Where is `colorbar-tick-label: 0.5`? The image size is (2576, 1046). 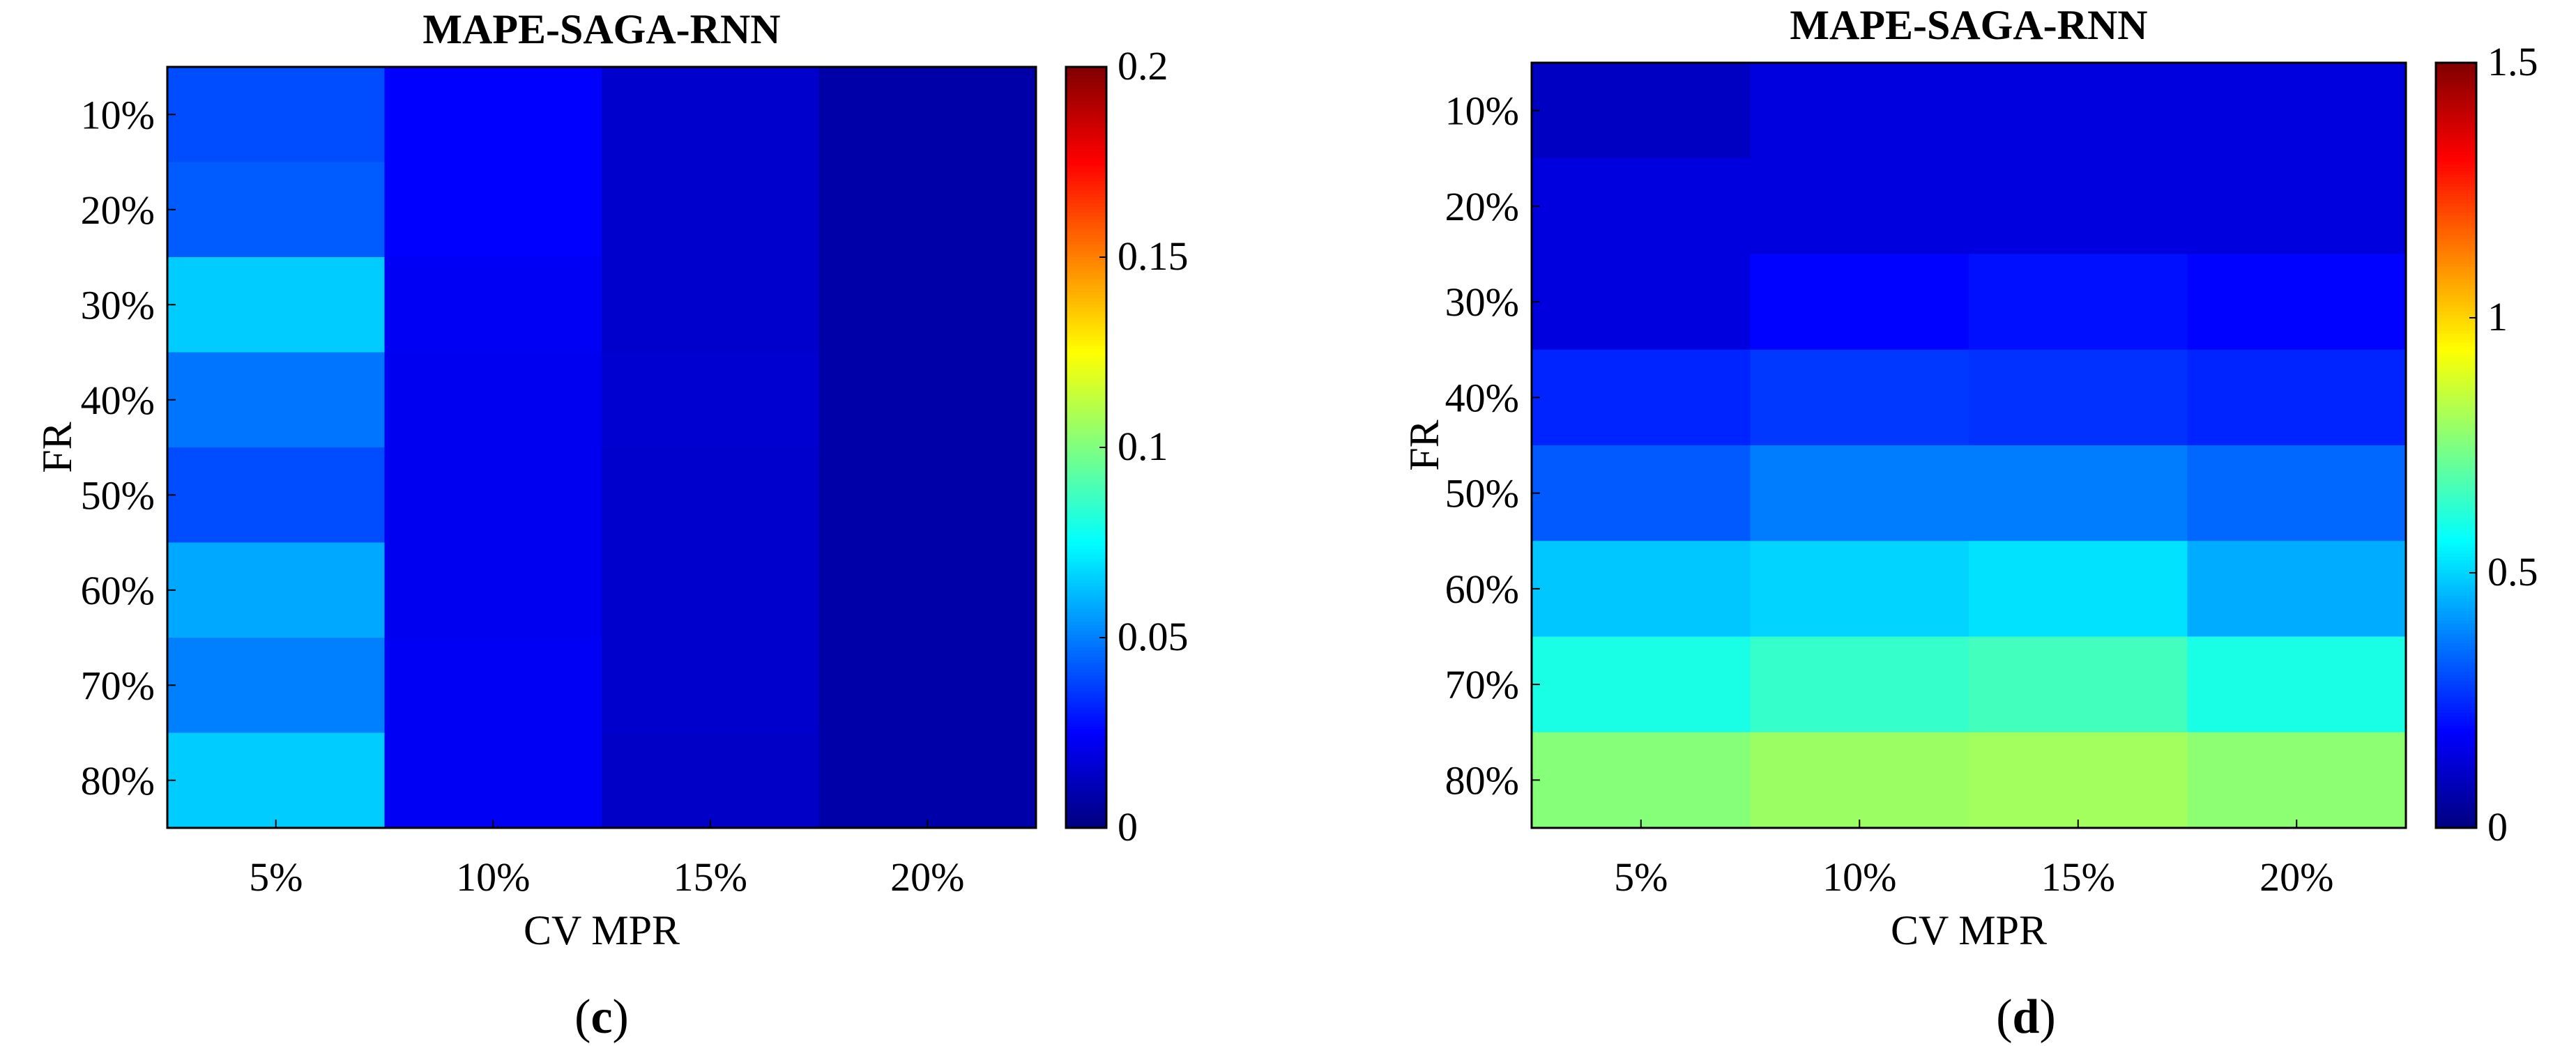
colorbar-tick-label: 0.5 is located at coordinates (2513, 571).